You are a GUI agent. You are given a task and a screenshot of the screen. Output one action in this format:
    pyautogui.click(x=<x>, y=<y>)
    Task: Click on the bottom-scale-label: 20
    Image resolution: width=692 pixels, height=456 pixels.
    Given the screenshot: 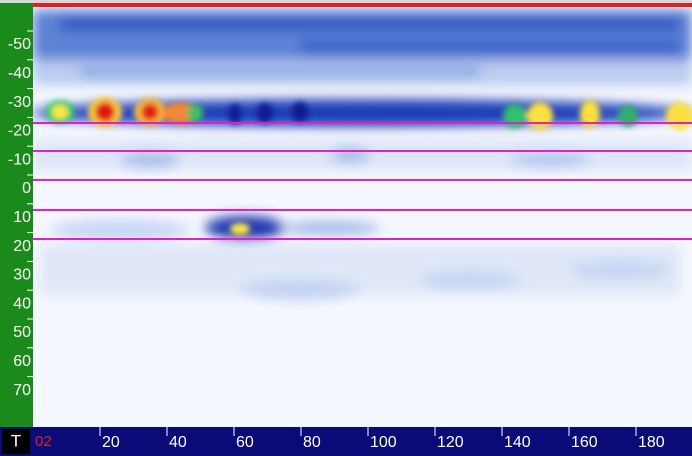 What is the action you would take?
    pyautogui.click(x=111, y=442)
    